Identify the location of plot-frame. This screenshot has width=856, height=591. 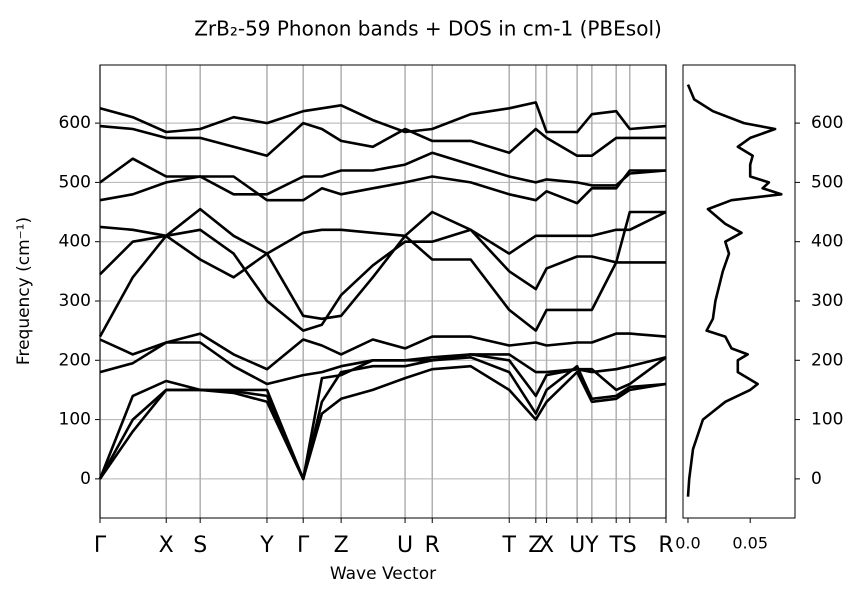
(739, 291).